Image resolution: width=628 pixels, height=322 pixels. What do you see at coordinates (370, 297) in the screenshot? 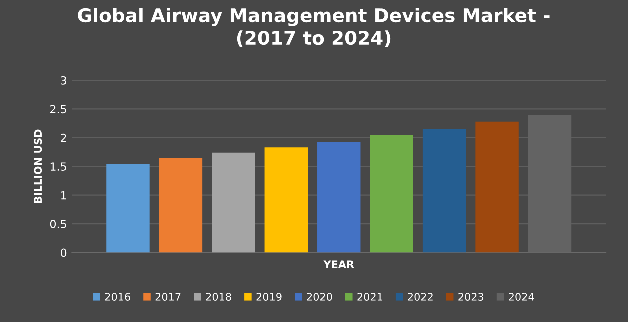
I see `legend-label: 2021` at bounding box center [370, 297].